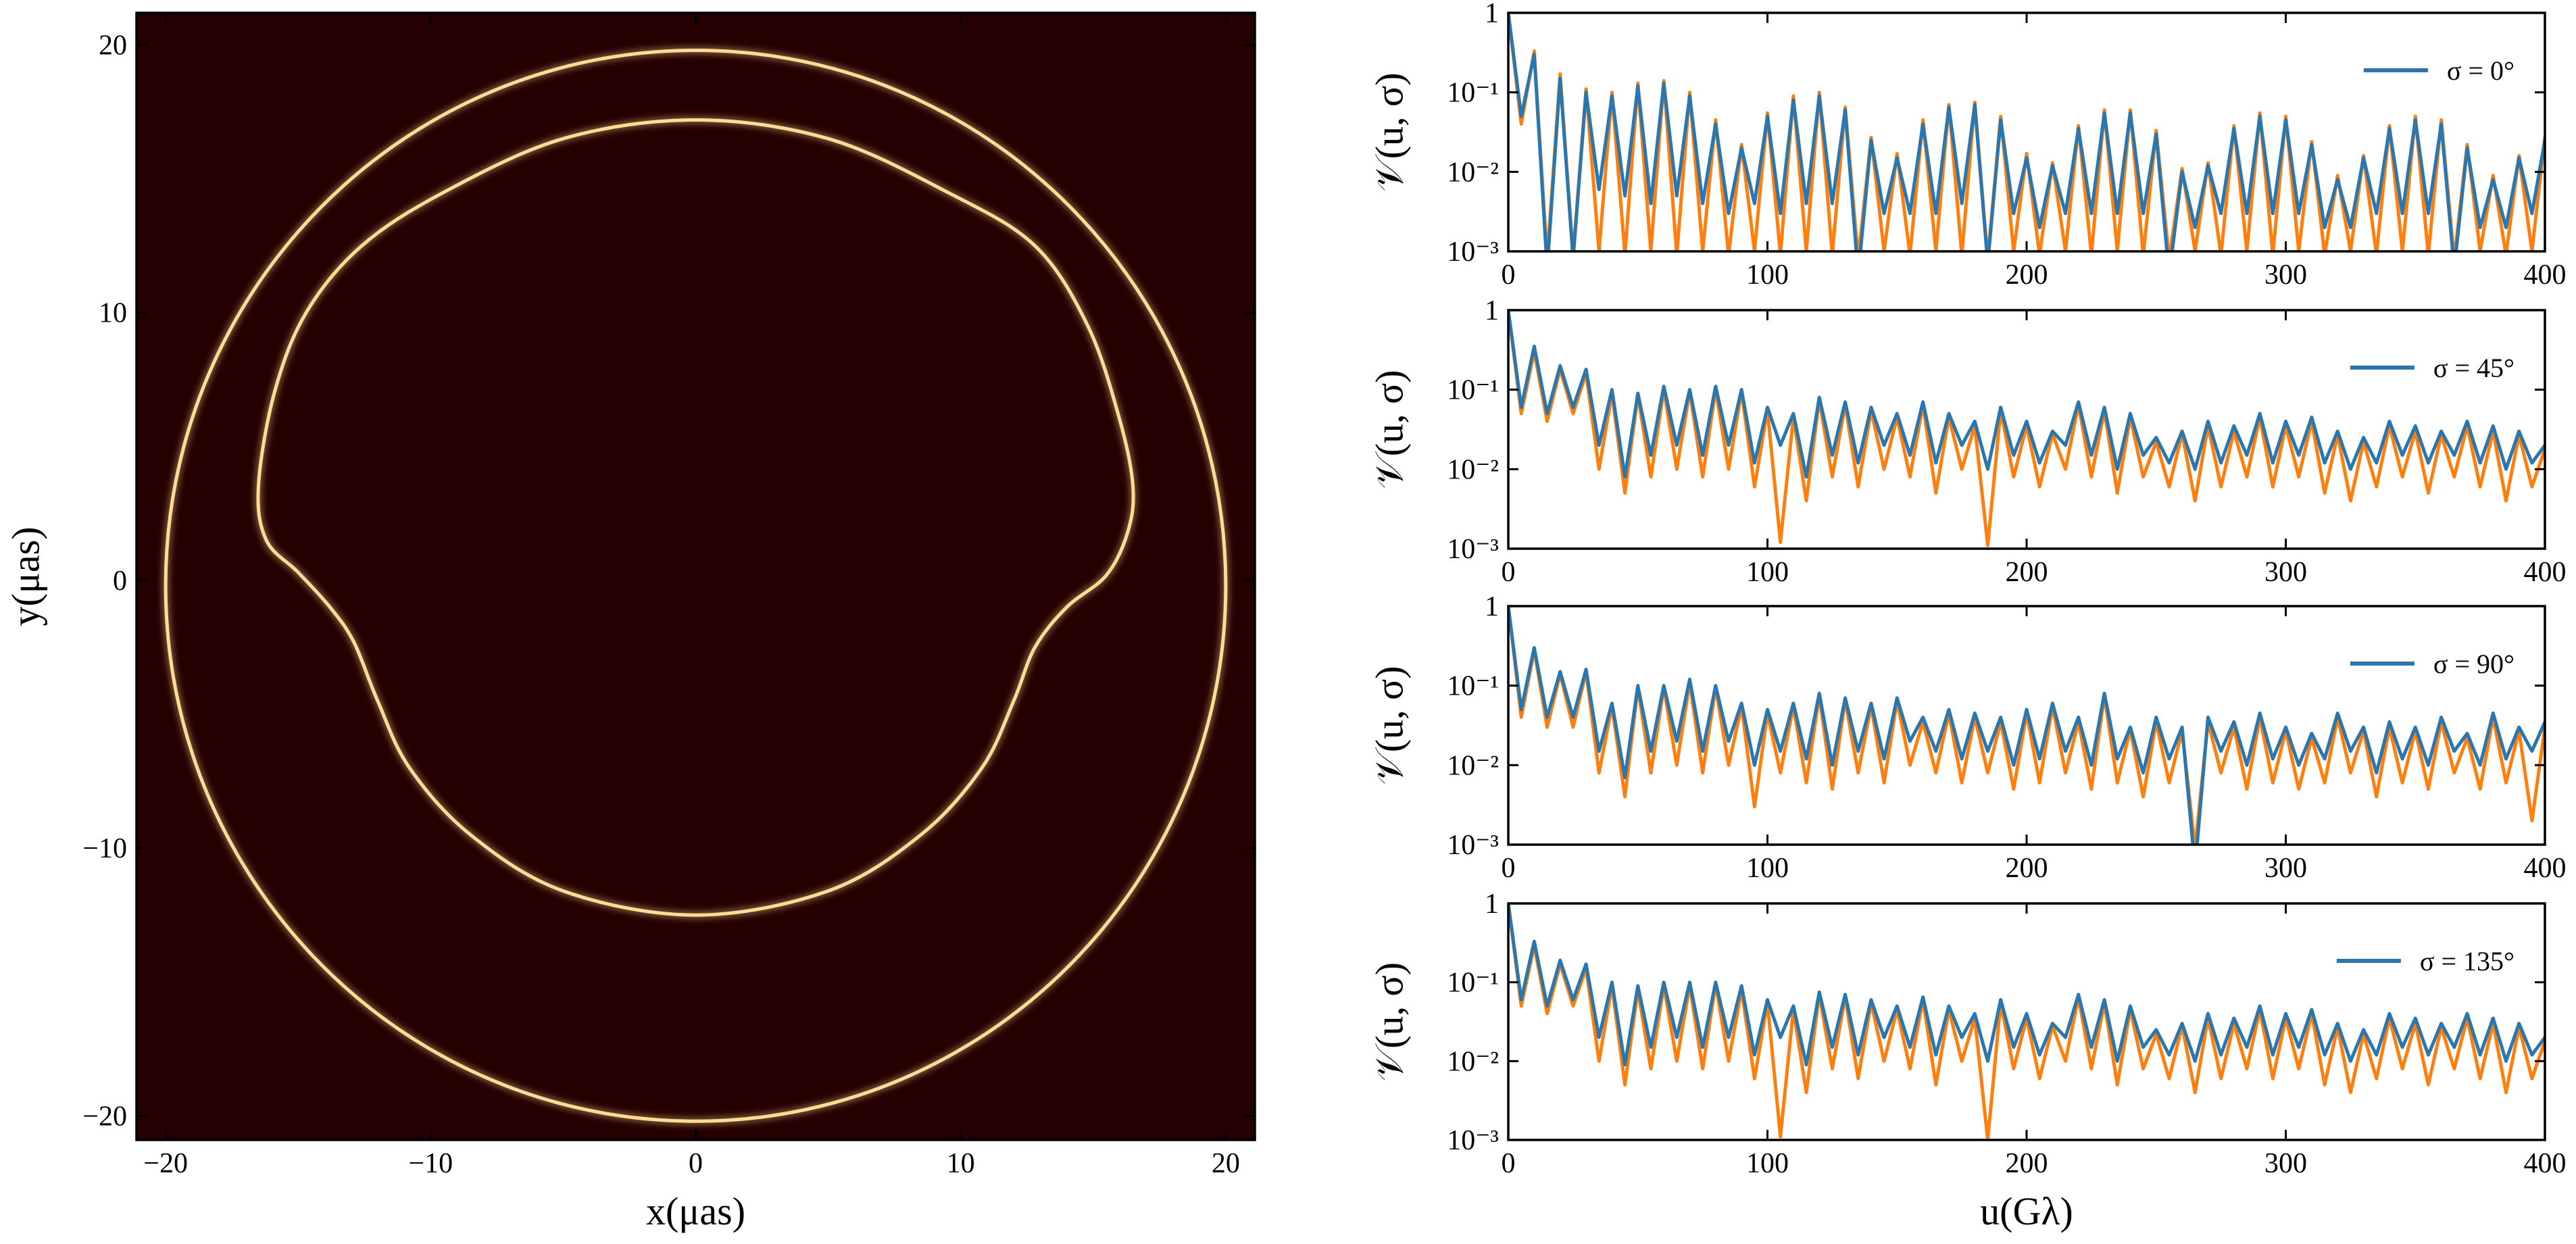 The width and height of the screenshot is (2576, 1244). What do you see at coordinates (2481, 70) in the screenshot?
I see `legend-label: σ = 0°` at bounding box center [2481, 70].